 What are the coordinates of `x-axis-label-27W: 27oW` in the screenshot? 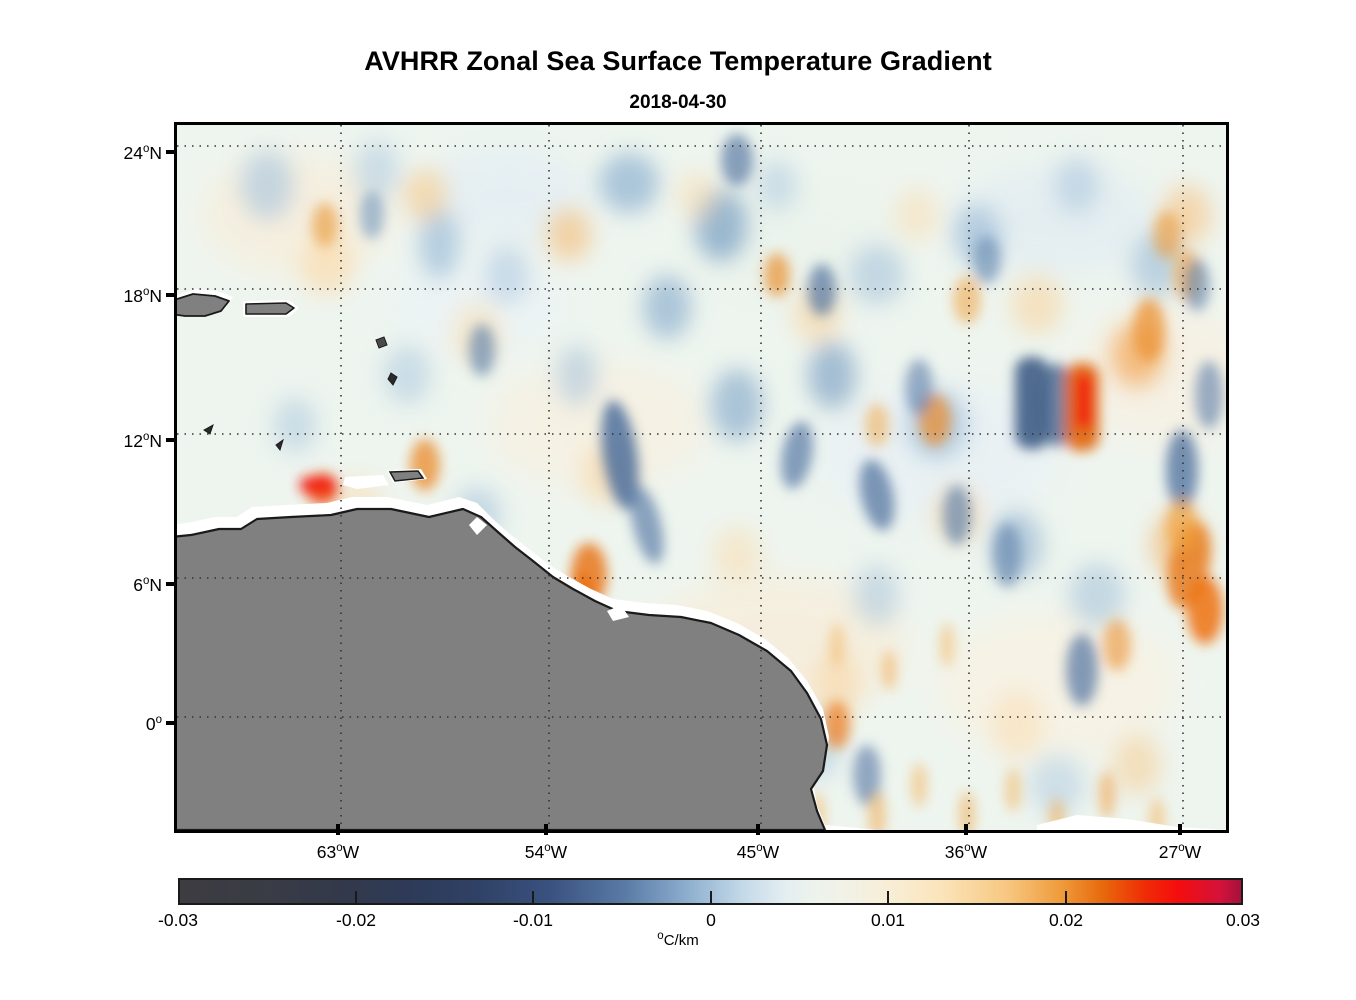 It's located at (1180, 852).